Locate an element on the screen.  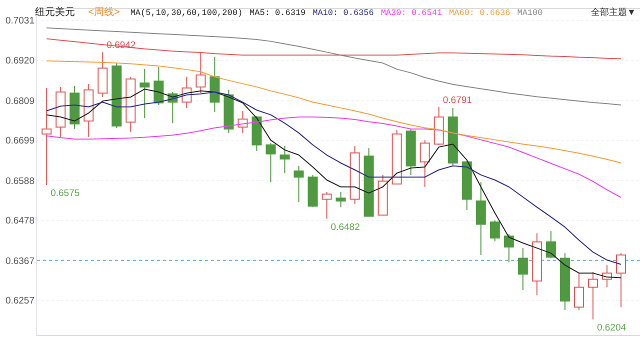
text: MA5: 0.6319 is located at coordinates (278, 13).